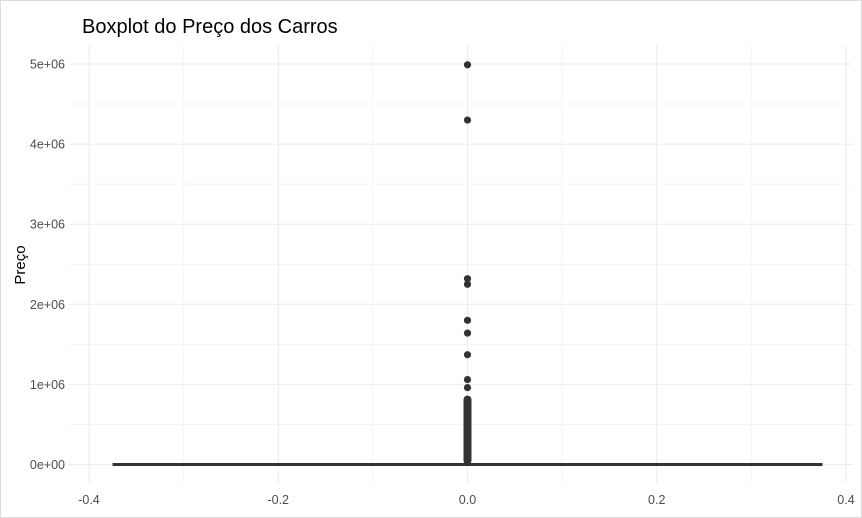 This screenshot has width=862, height=518. I want to click on x-tick-label: 0.4, so click(845, 500).